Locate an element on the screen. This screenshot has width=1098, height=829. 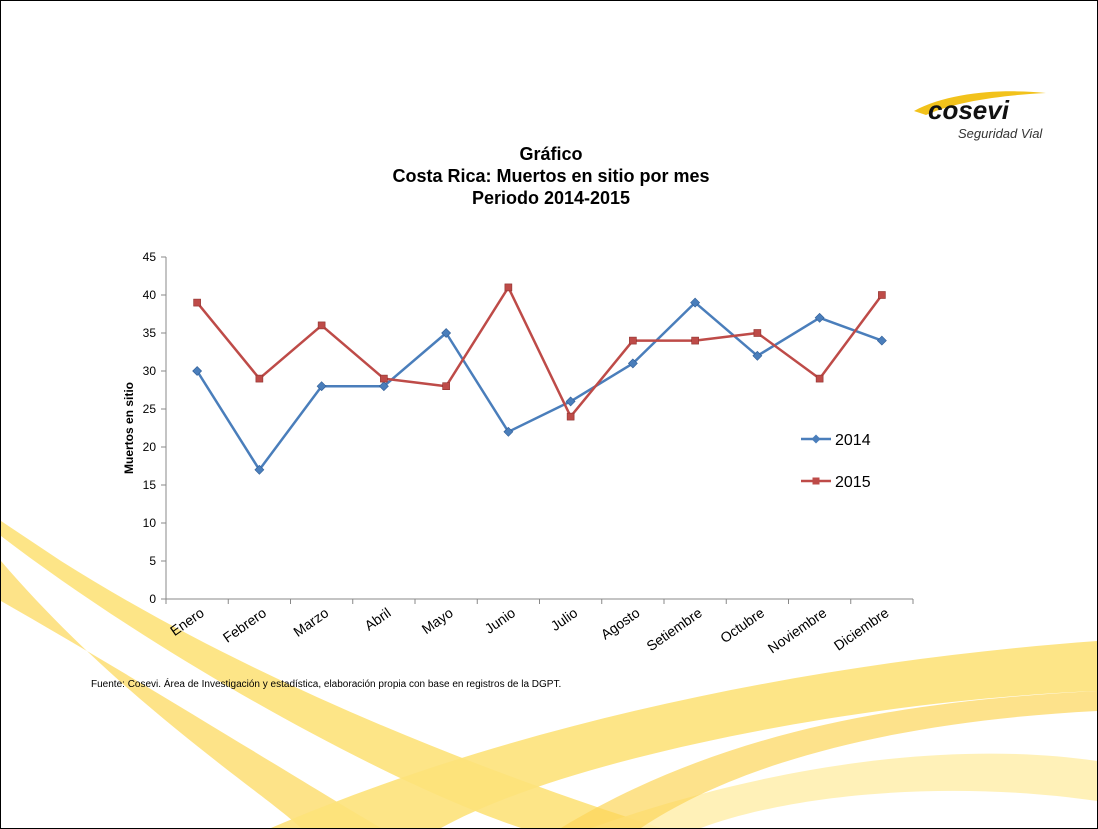
y-tick-label: 40 is located at coordinates (150, 295).